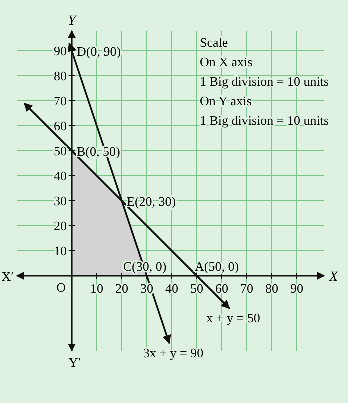  Describe the element at coordinates (233, 318) in the screenshot. I see `annotation: x + y = 50` at that location.